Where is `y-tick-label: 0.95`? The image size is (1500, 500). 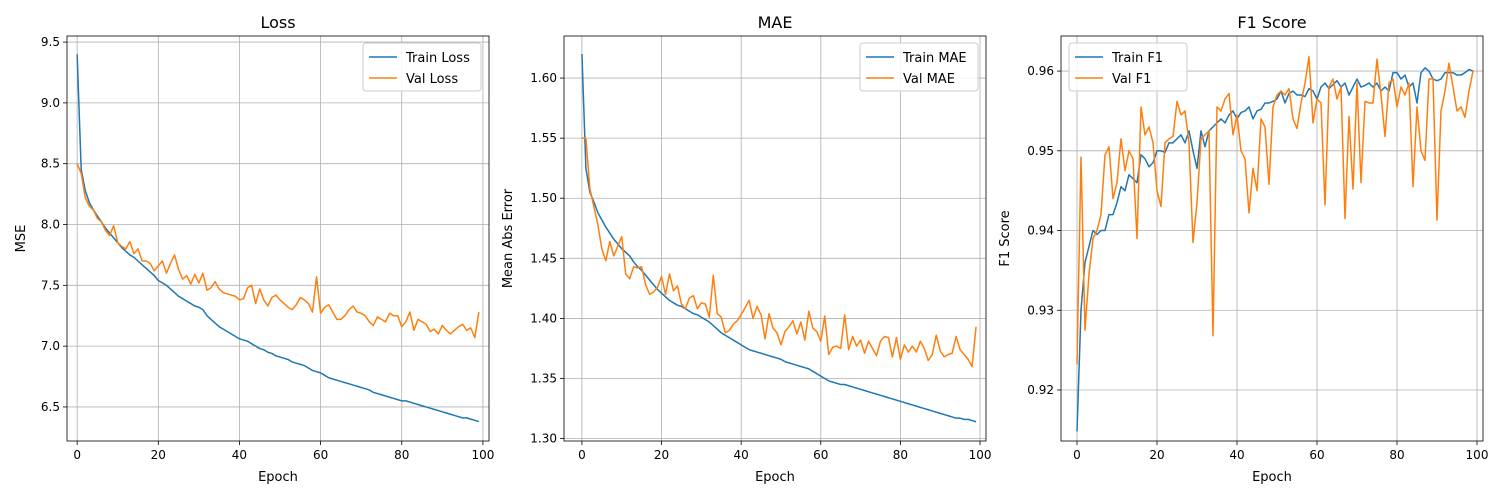 y-tick-label: 0.95 is located at coordinates (1040, 151).